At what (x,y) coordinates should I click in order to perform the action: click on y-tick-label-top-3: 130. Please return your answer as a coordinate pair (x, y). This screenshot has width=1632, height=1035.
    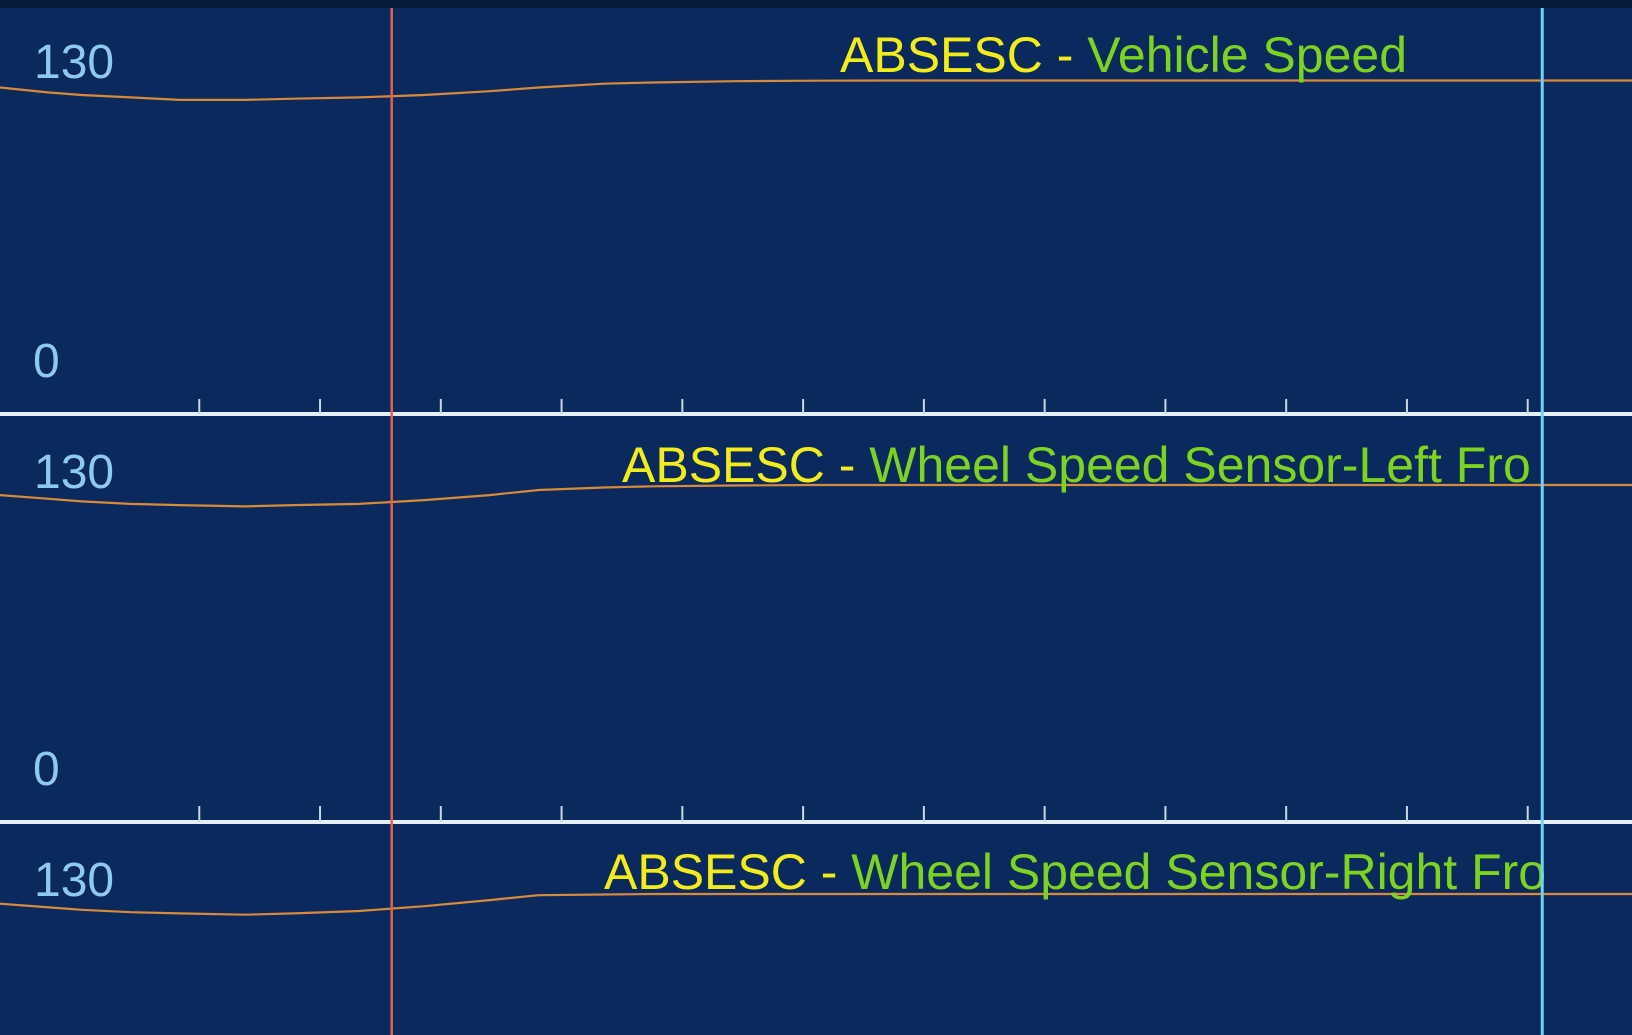
    Looking at the image, I should click on (74, 880).